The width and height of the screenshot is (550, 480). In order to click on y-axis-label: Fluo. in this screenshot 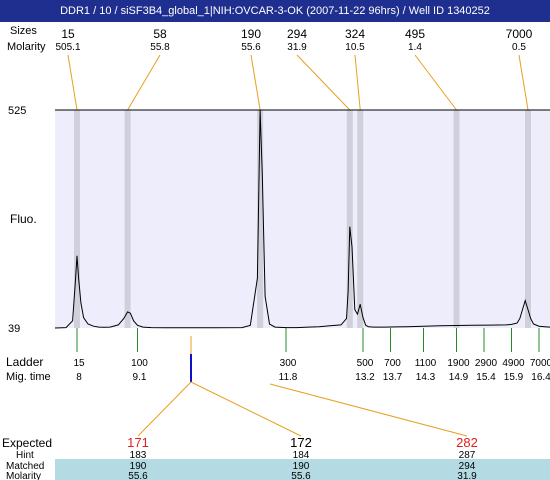, I will do `click(23, 219)`.